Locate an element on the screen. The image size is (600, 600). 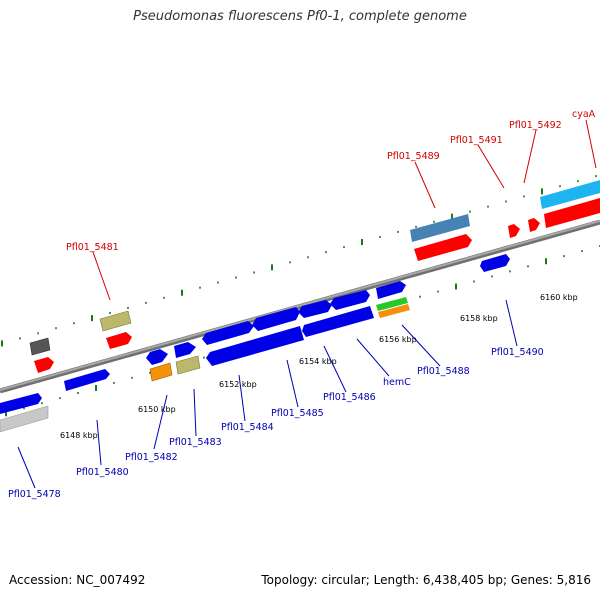
scale-label: 6156 kbp is located at coordinates (398, 339).